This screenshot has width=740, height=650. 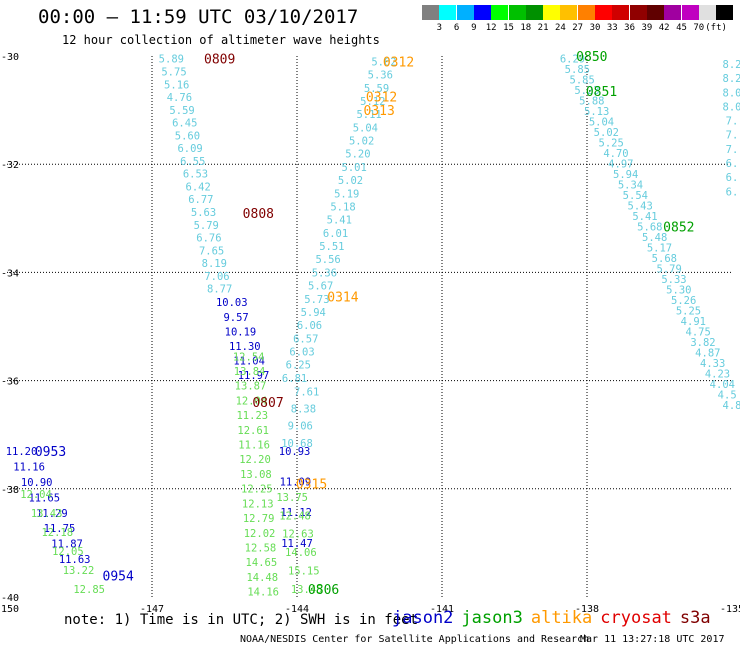 I want to click on wave-height-label: 6.45, so click(x=184, y=124).